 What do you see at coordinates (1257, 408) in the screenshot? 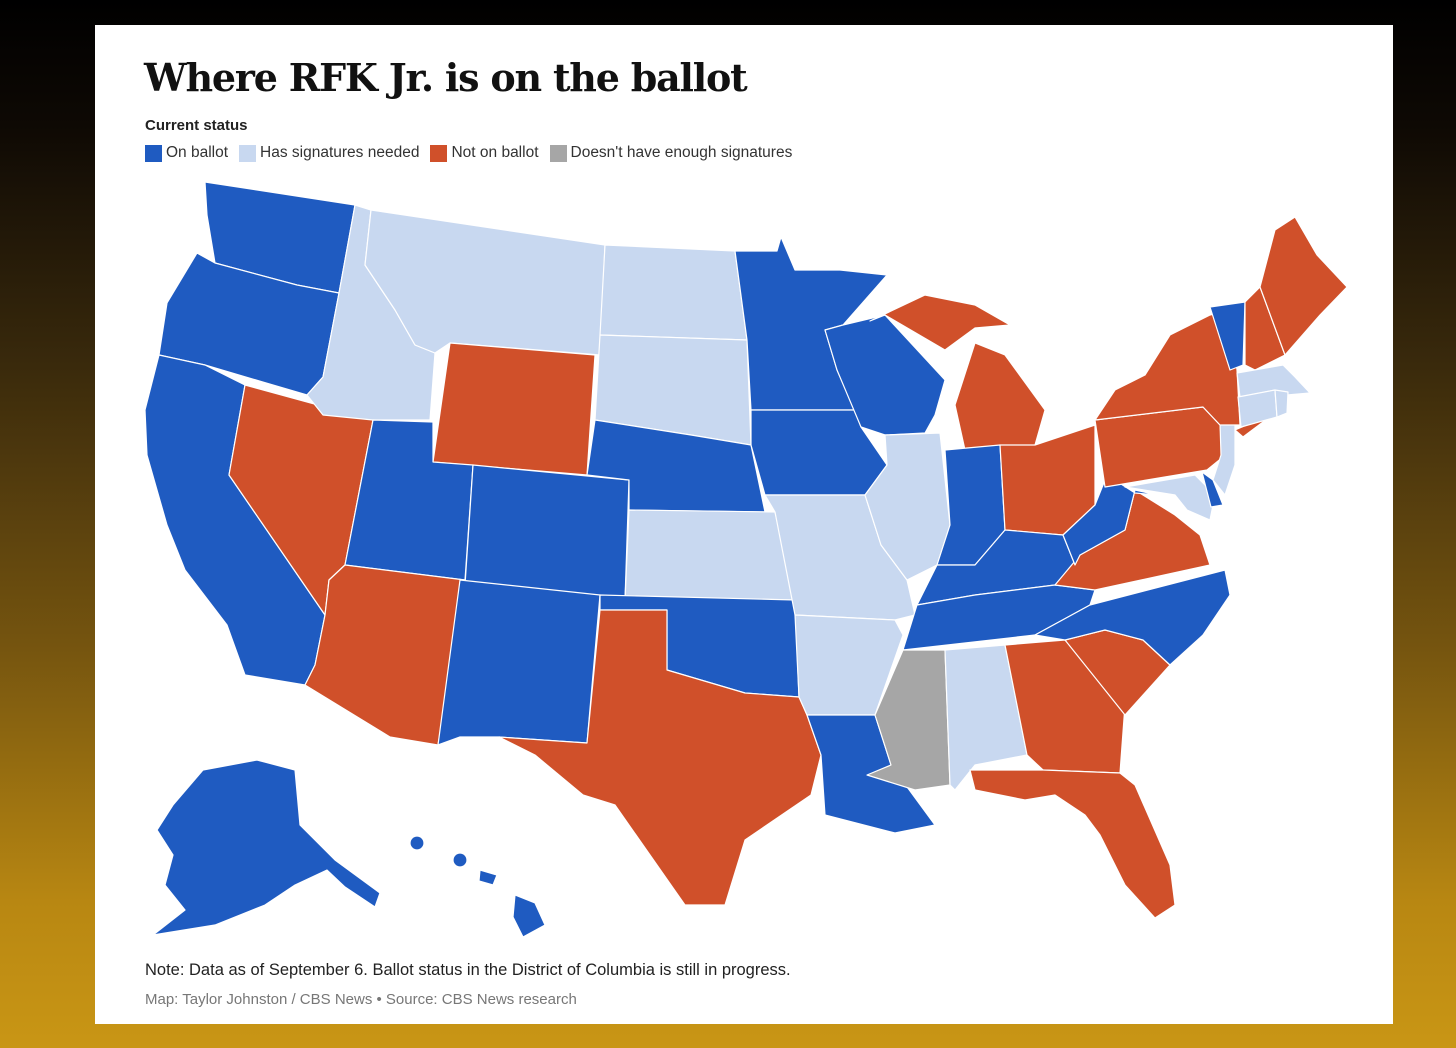
I see `state-ct` at bounding box center [1257, 408].